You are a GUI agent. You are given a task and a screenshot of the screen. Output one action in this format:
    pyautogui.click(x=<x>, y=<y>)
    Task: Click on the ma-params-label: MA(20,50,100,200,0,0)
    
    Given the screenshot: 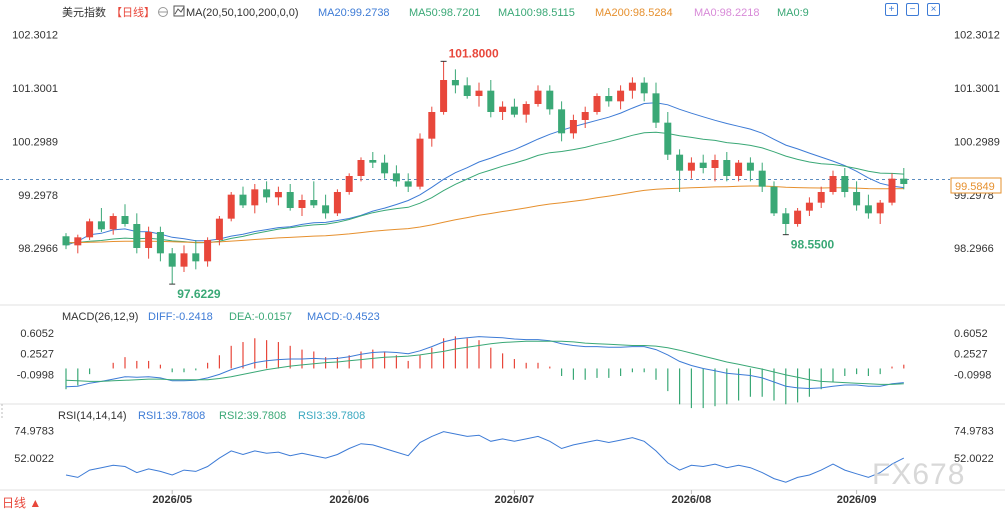 What is the action you would take?
    pyautogui.click(x=242, y=13)
    